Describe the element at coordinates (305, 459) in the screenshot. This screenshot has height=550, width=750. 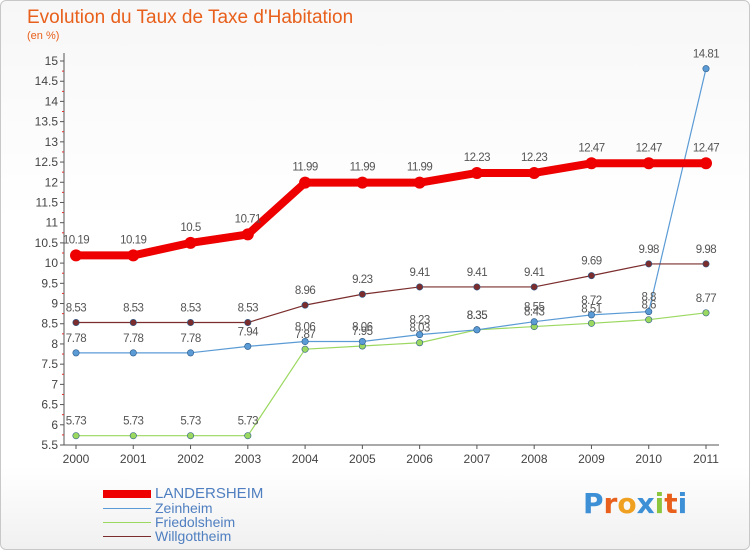
I see `x-tick-label: 2004` at that location.